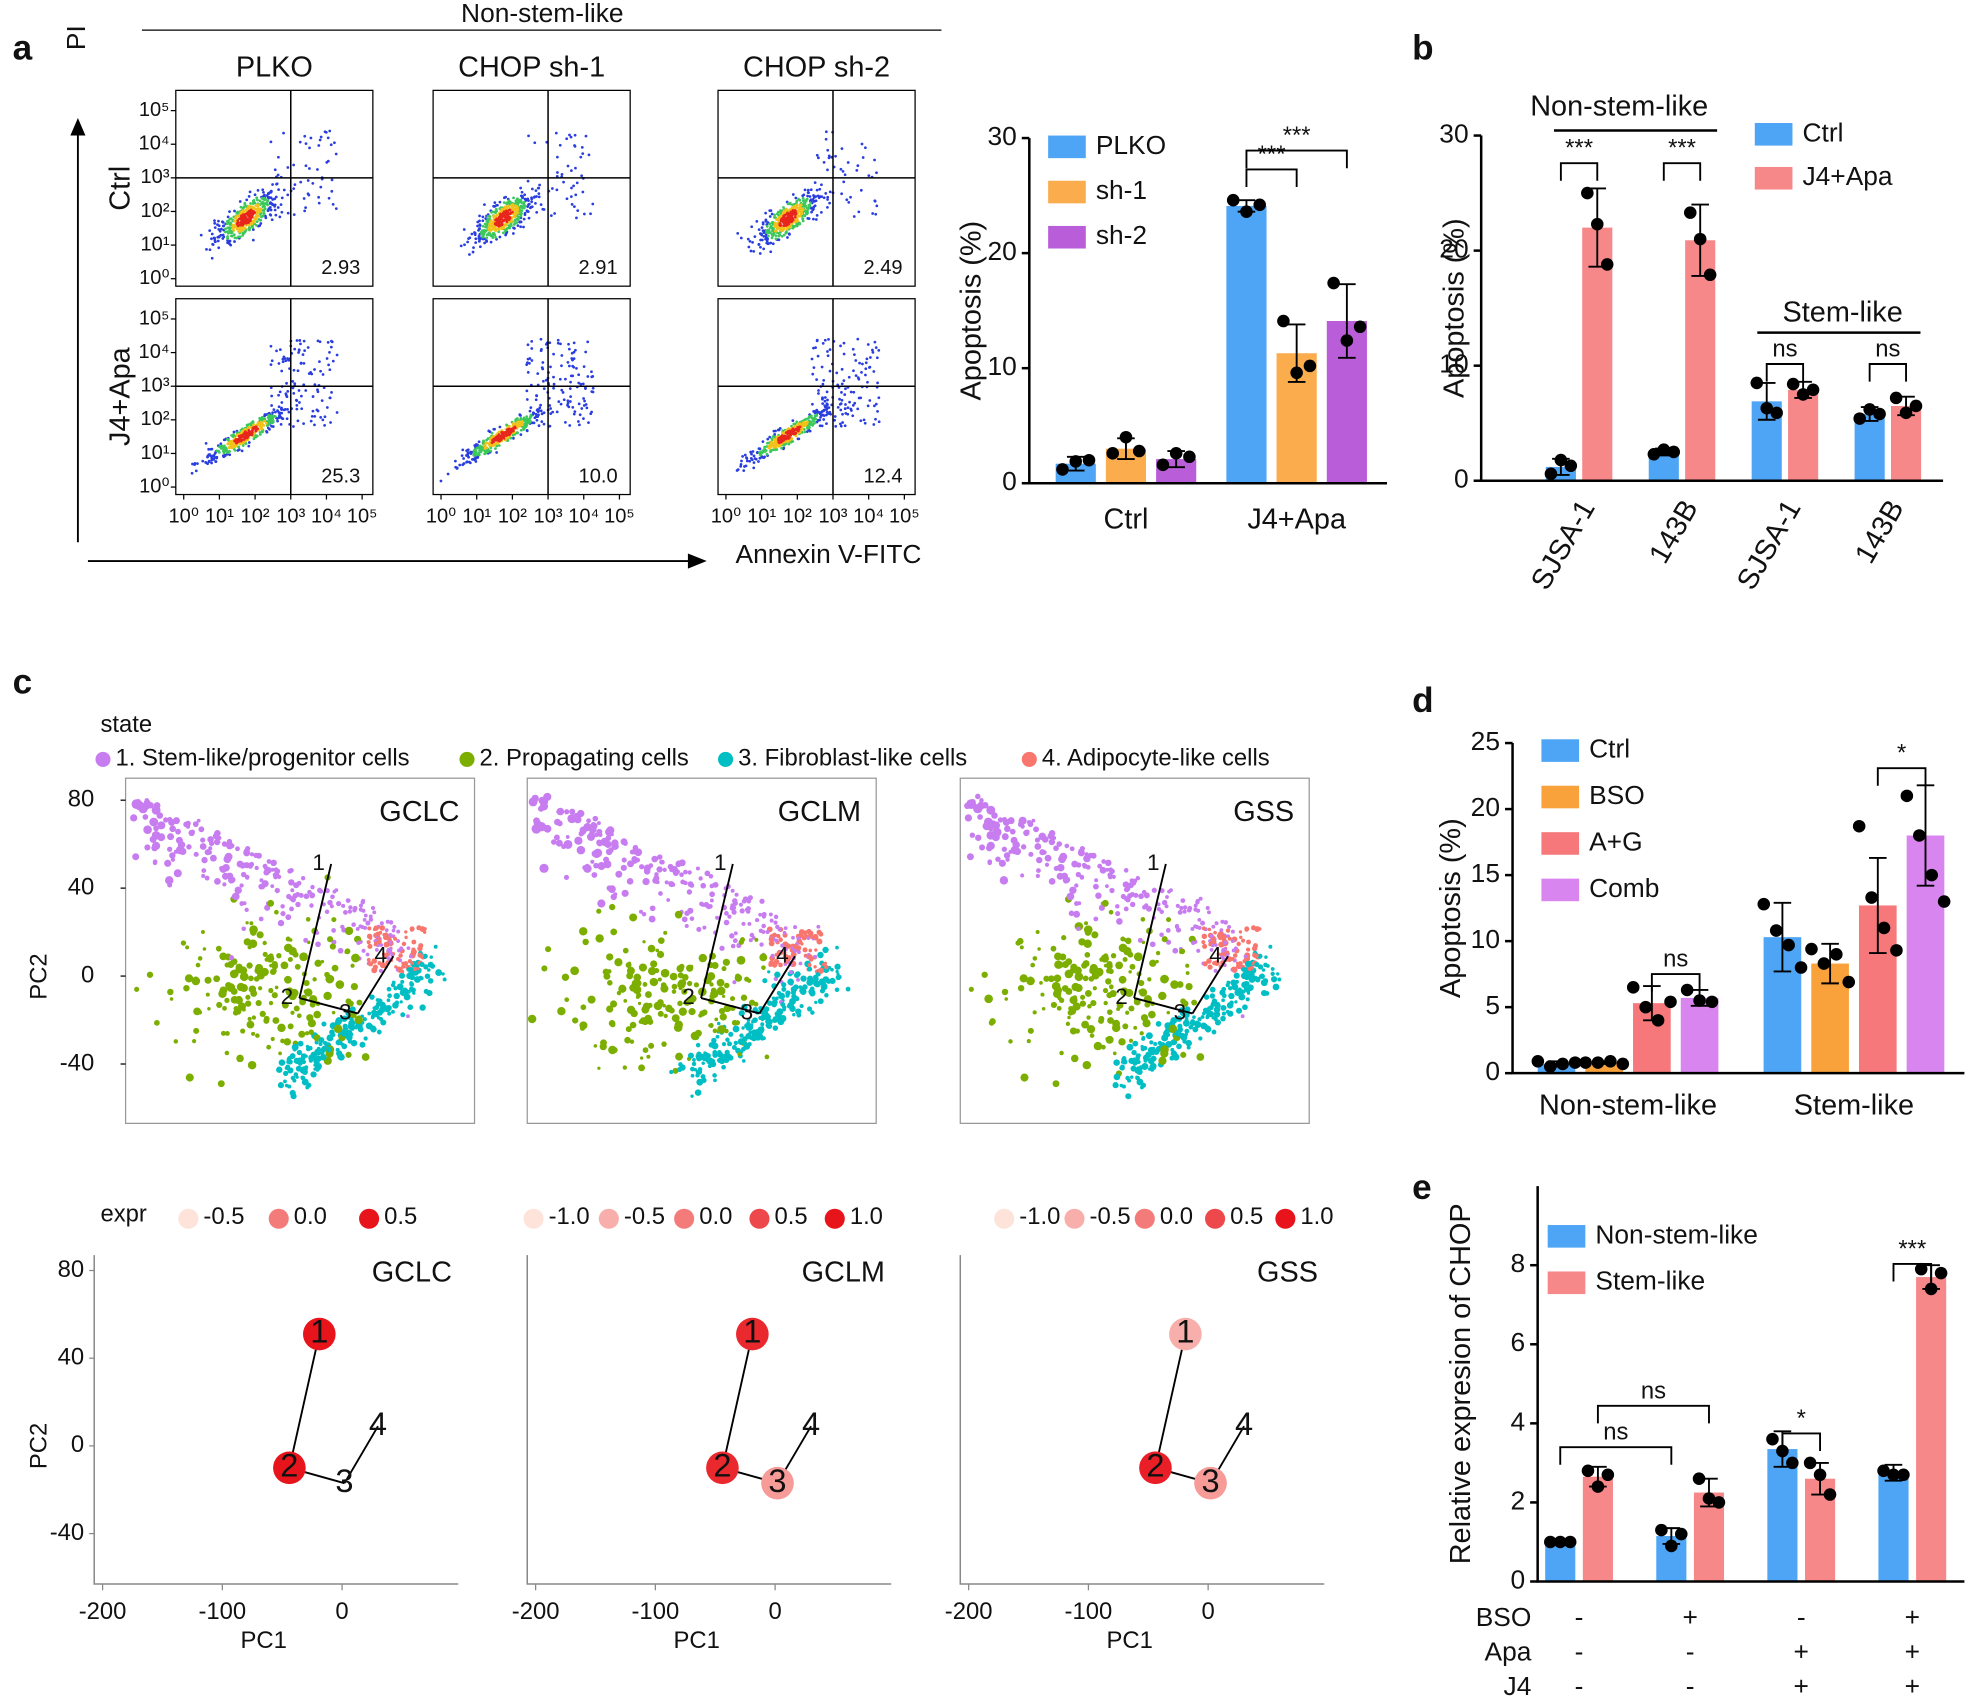 Image resolution: width=1967 pixels, height=1702 pixels. What do you see at coordinates (1901, 753) in the screenshot?
I see `significance-label: *` at bounding box center [1901, 753].